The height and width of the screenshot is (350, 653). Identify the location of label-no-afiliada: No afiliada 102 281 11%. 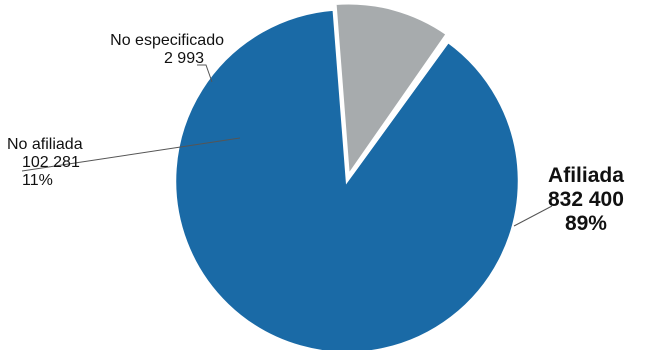
(45, 163).